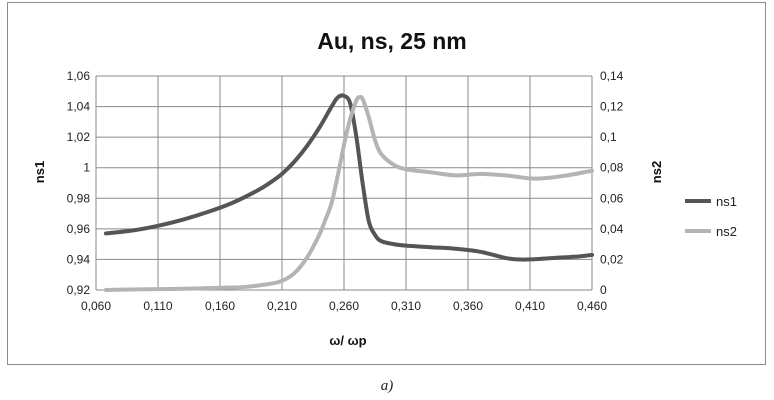 This screenshot has width=774, height=400. What do you see at coordinates (530, 306) in the screenshot?
I see `x-tick-label: 0,410` at bounding box center [530, 306].